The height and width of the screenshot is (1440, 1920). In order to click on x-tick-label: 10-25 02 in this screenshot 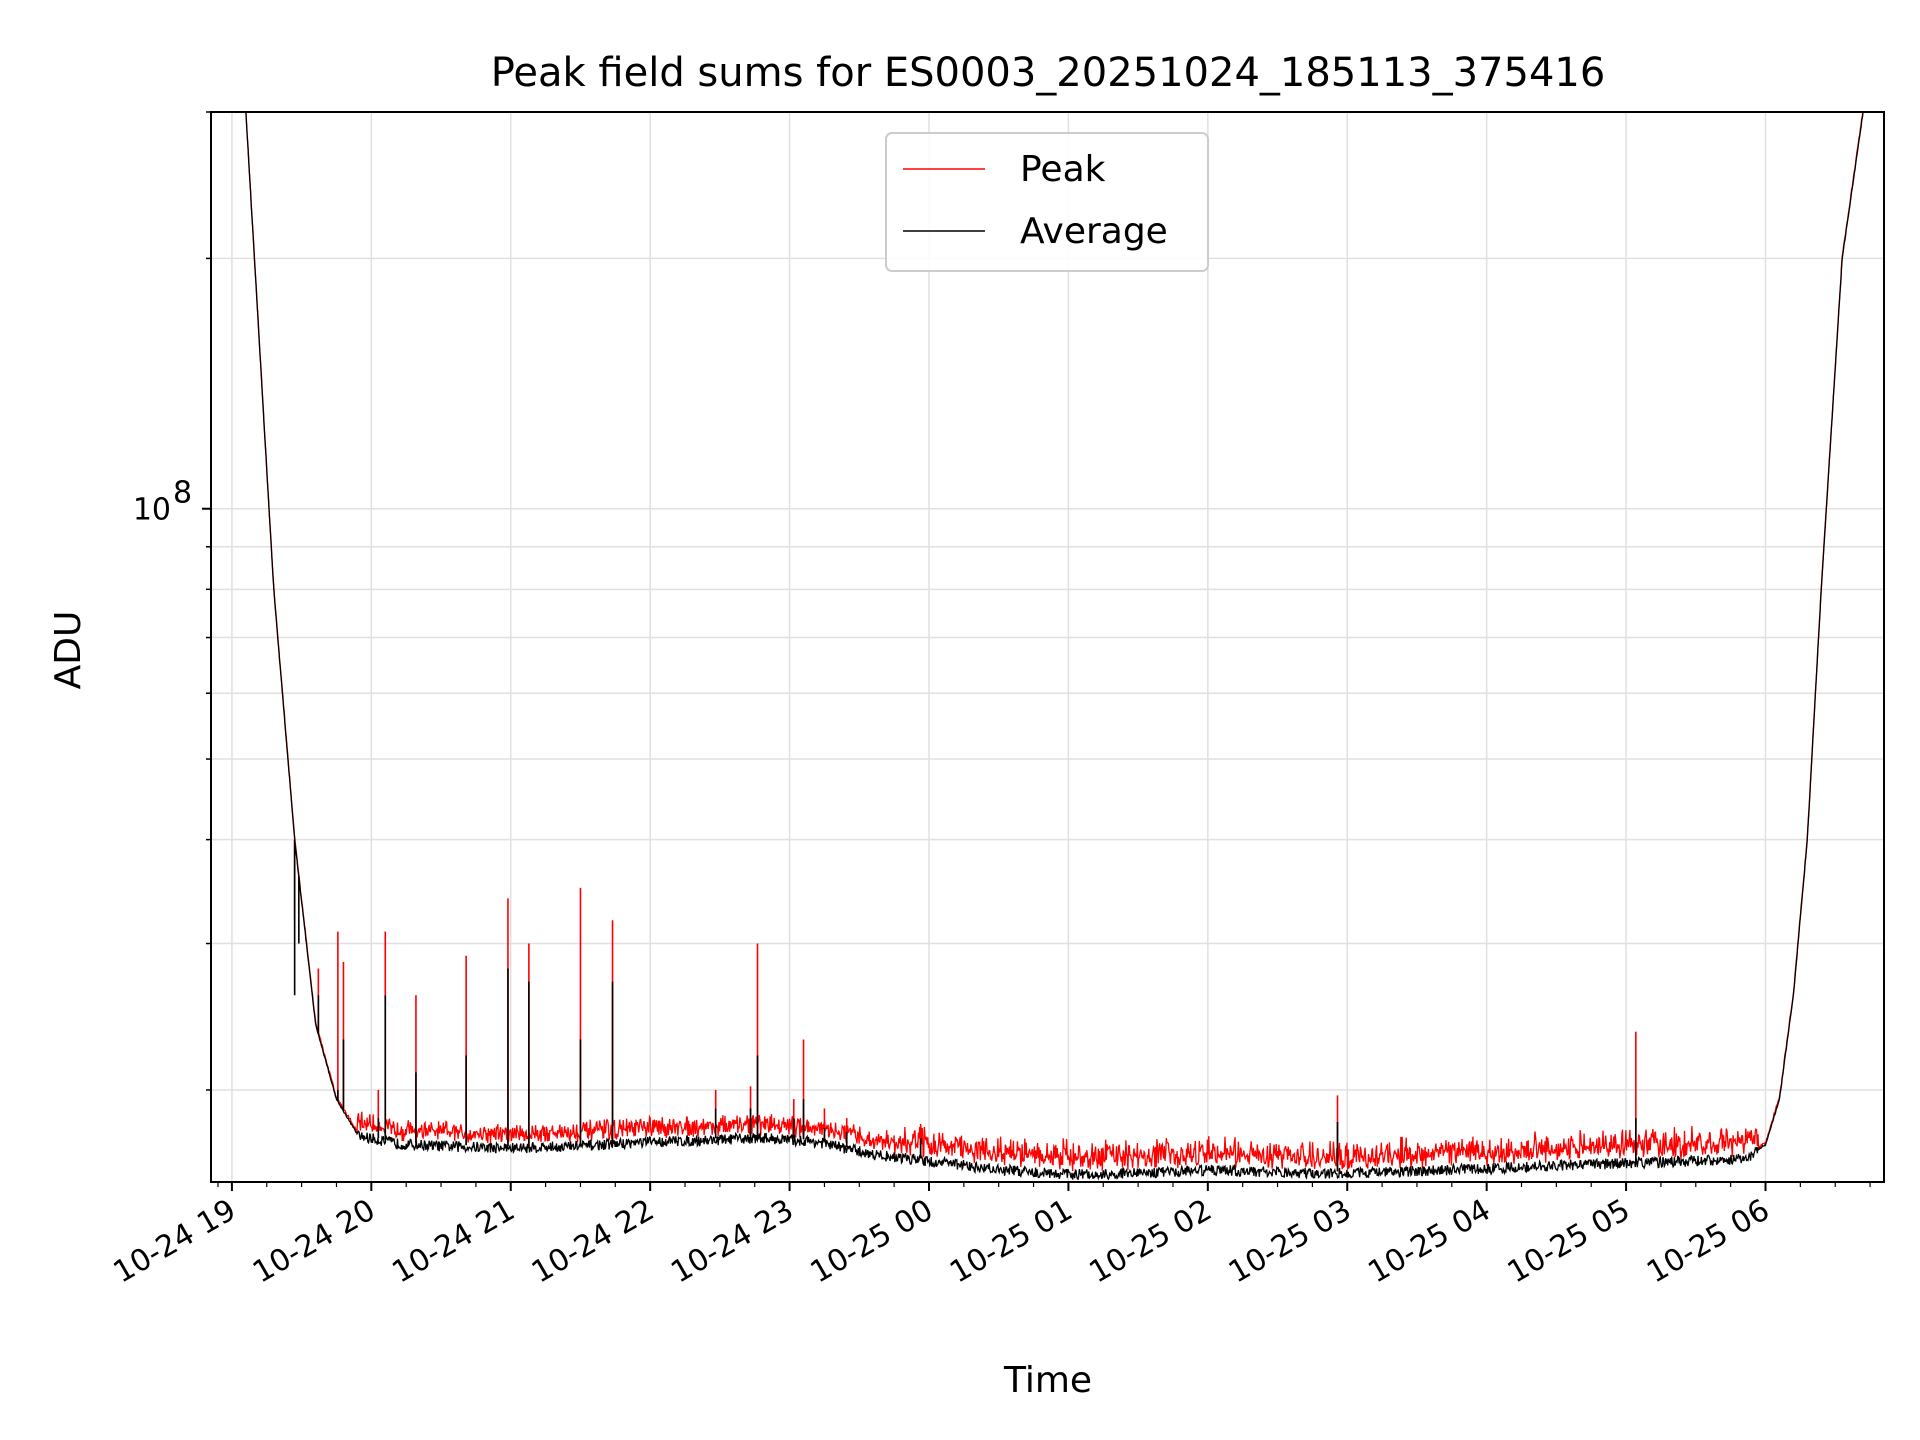, I will do `click(1151, 1242)`.